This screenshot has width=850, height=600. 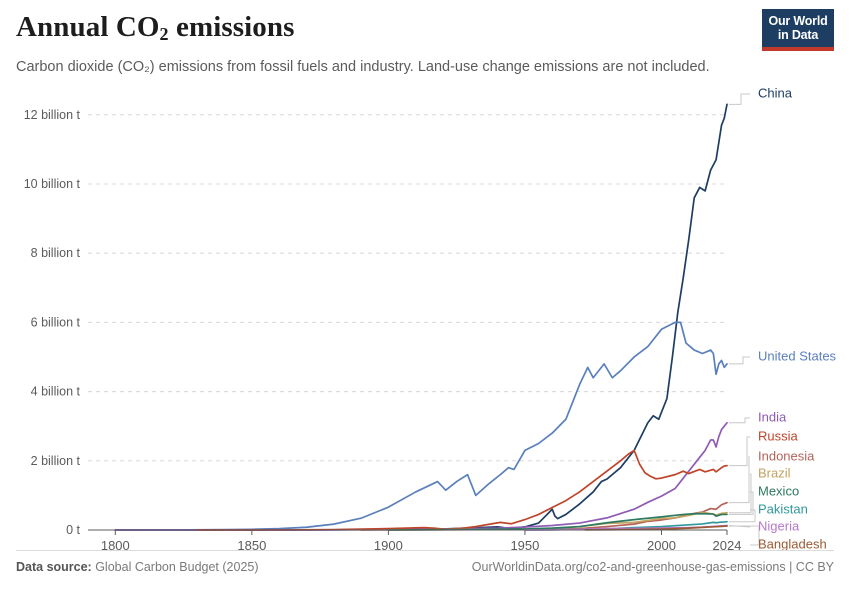 I want to click on data-source: Data source: Global Carbon Budget (2025), so click(x=137, y=567).